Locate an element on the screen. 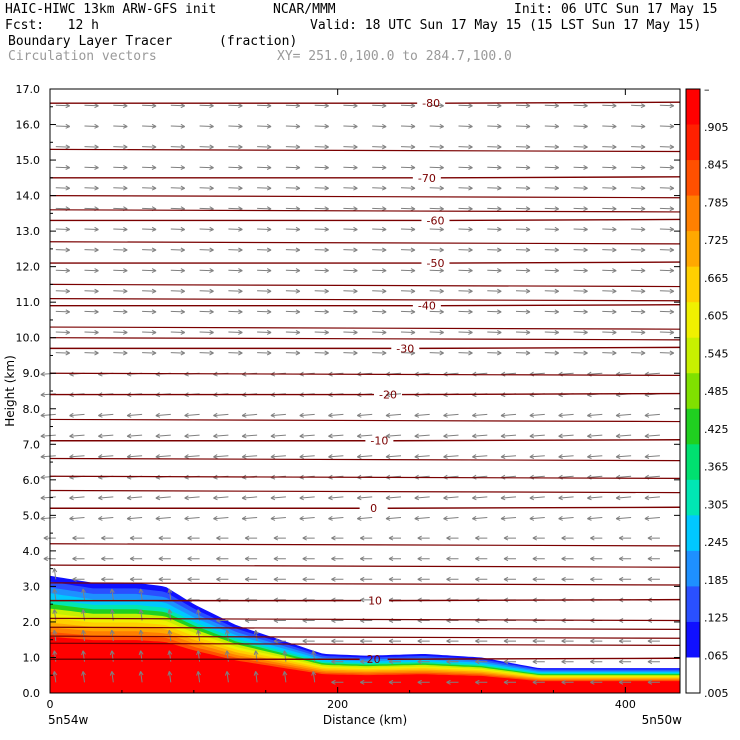 This screenshot has width=740, height=740. y-tick-label: 12.0 is located at coordinates (28, 267).